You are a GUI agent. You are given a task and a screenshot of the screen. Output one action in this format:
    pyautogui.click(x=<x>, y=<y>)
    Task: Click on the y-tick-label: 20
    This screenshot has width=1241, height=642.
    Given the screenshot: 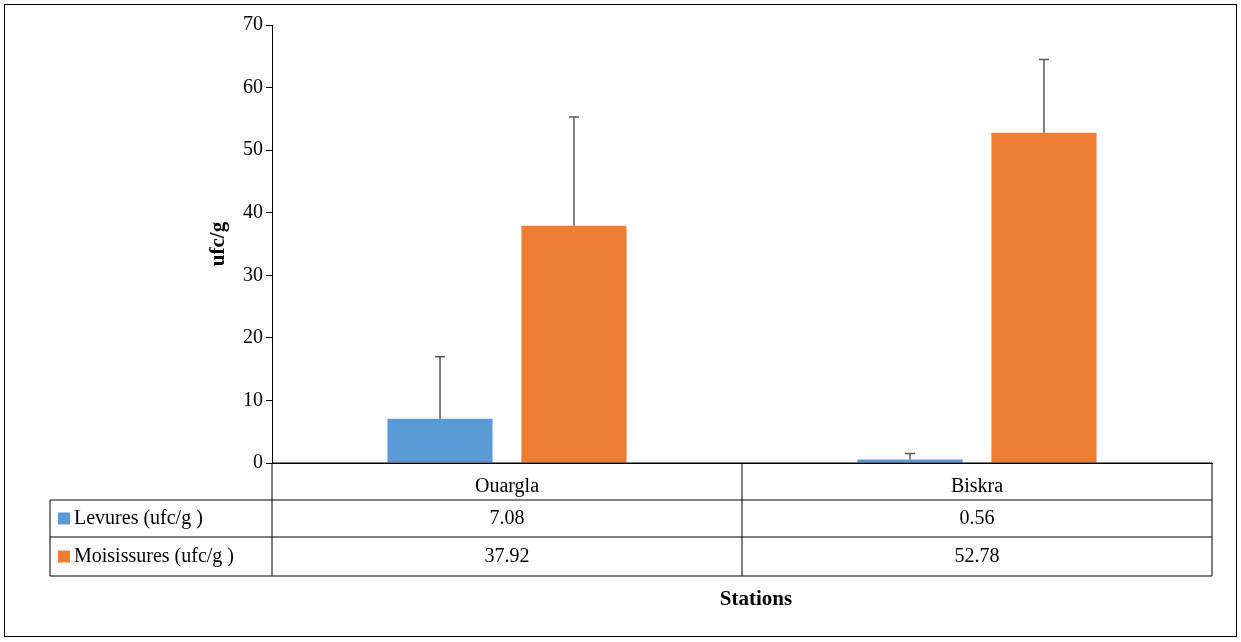 What is the action you would take?
    pyautogui.click(x=253, y=336)
    